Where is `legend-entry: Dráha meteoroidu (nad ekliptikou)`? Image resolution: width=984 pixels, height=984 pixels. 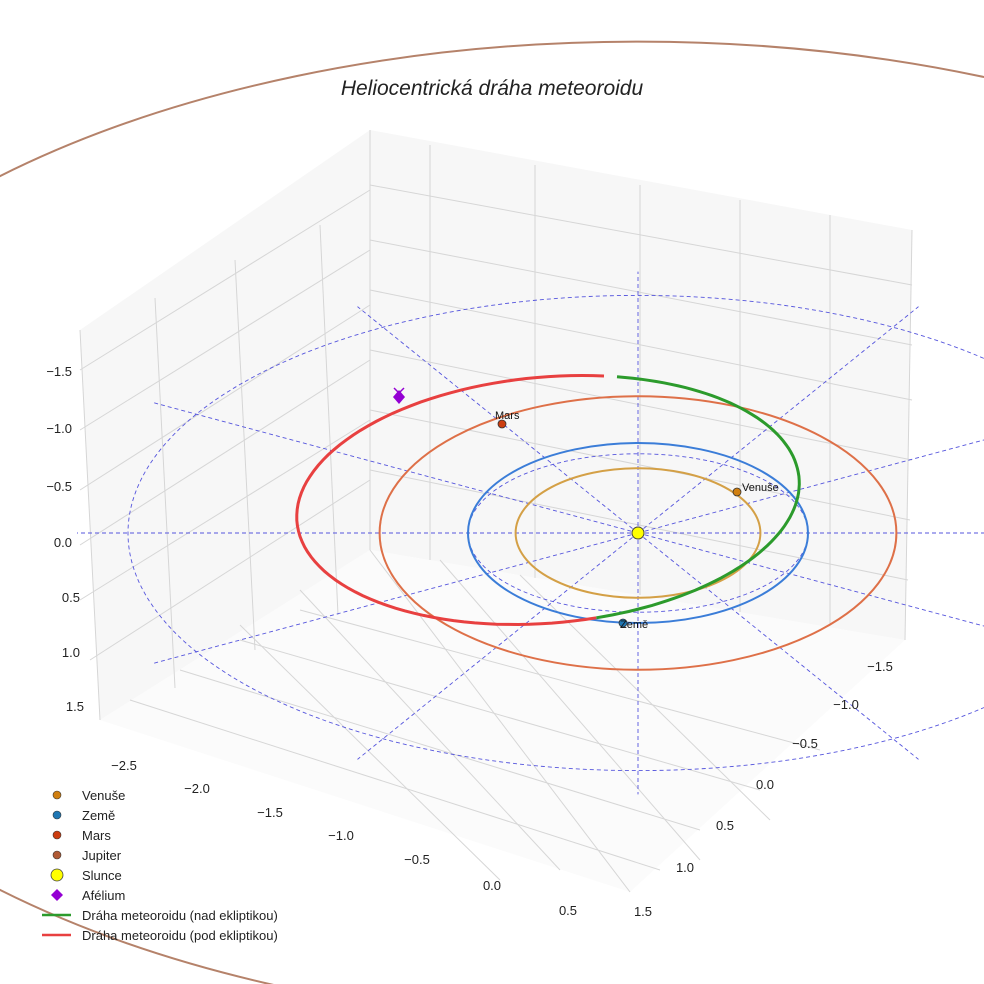
legend-entry: Dráha meteoroidu (nad ekliptikou) is located at coordinates (160, 915).